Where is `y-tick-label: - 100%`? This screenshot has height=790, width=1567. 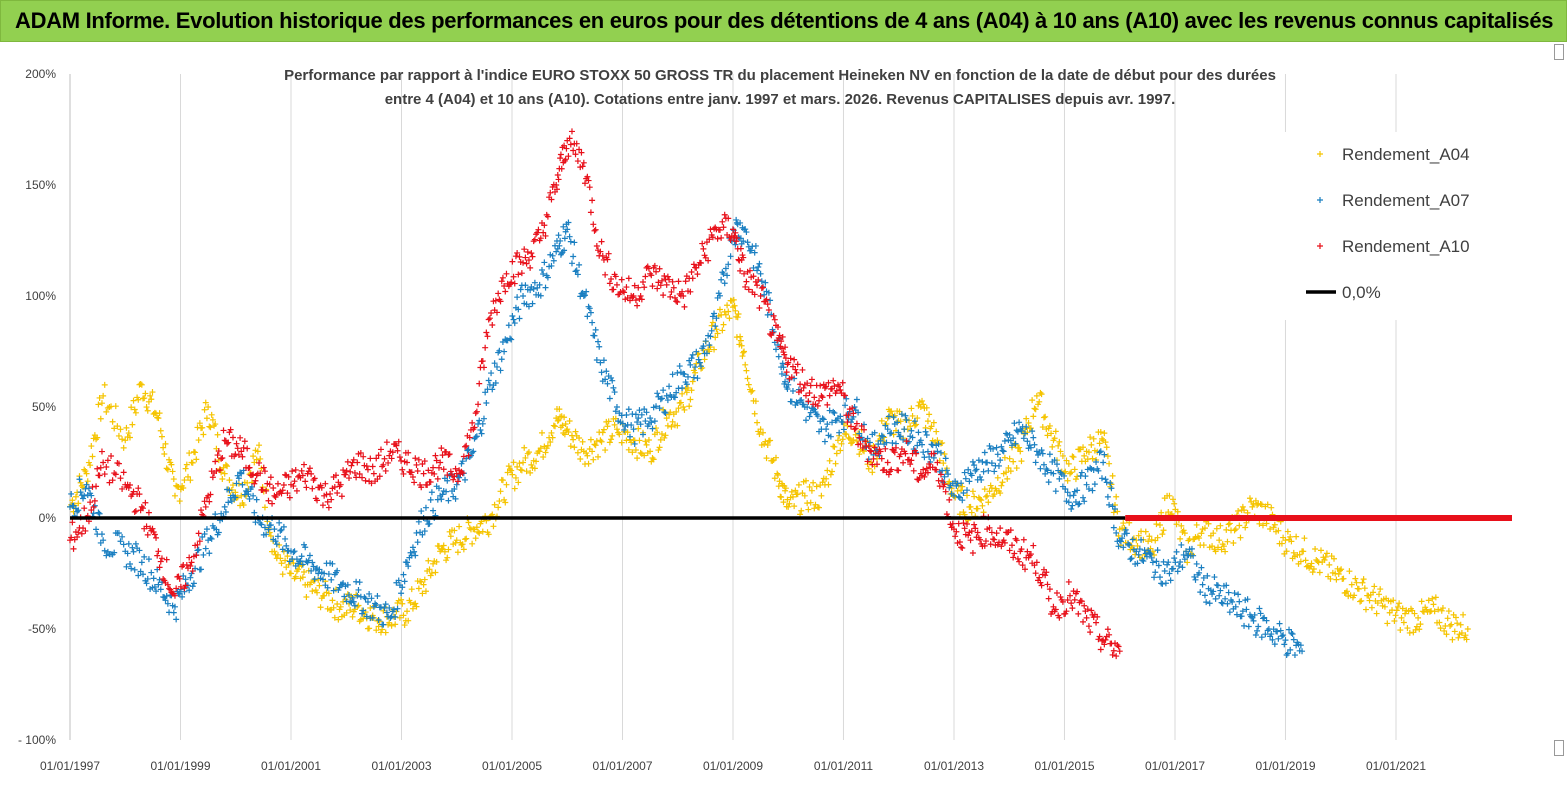
y-tick-label: - 100% is located at coordinates (37, 740).